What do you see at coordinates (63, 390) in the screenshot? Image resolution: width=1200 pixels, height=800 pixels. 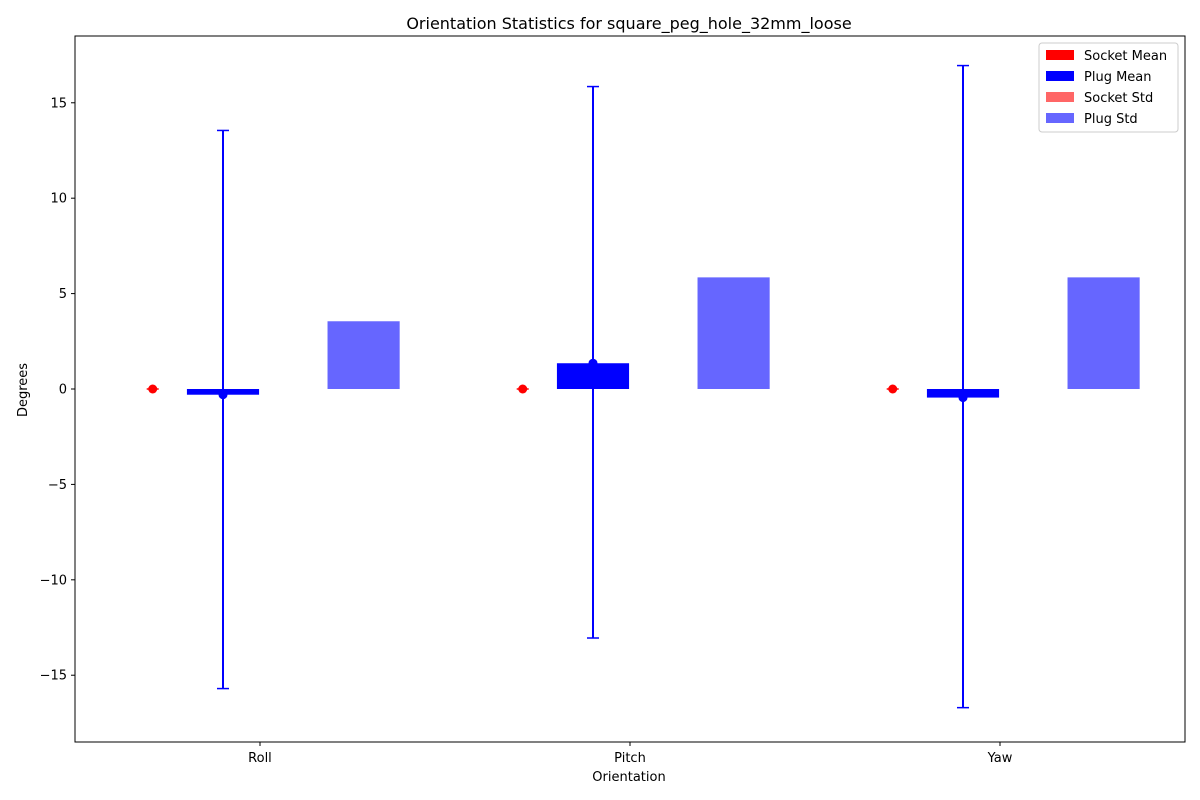 I see `y-tick-label: 0` at bounding box center [63, 390].